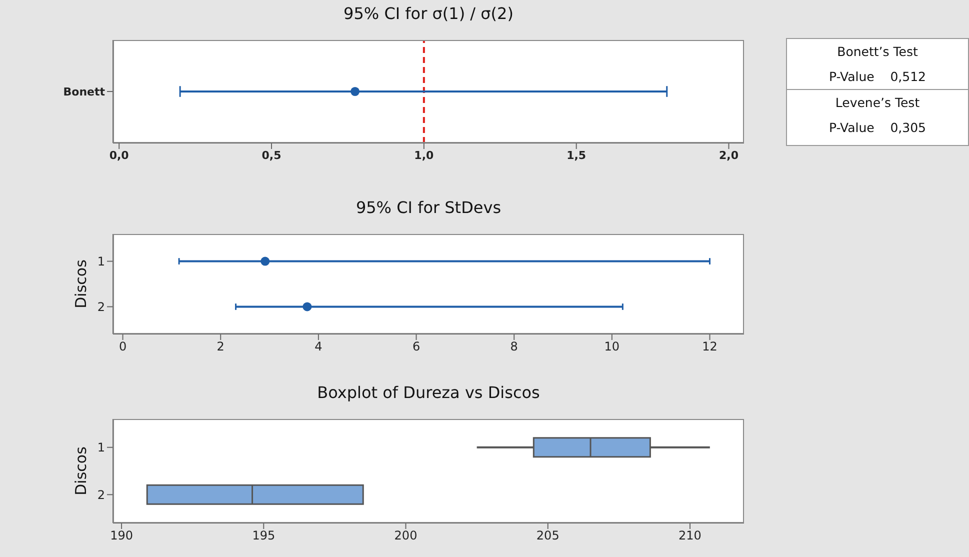 The image size is (969, 557). Describe the element at coordinates (424, 155) in the screenshot. I see `x-tick-label: 1,0` at that location.